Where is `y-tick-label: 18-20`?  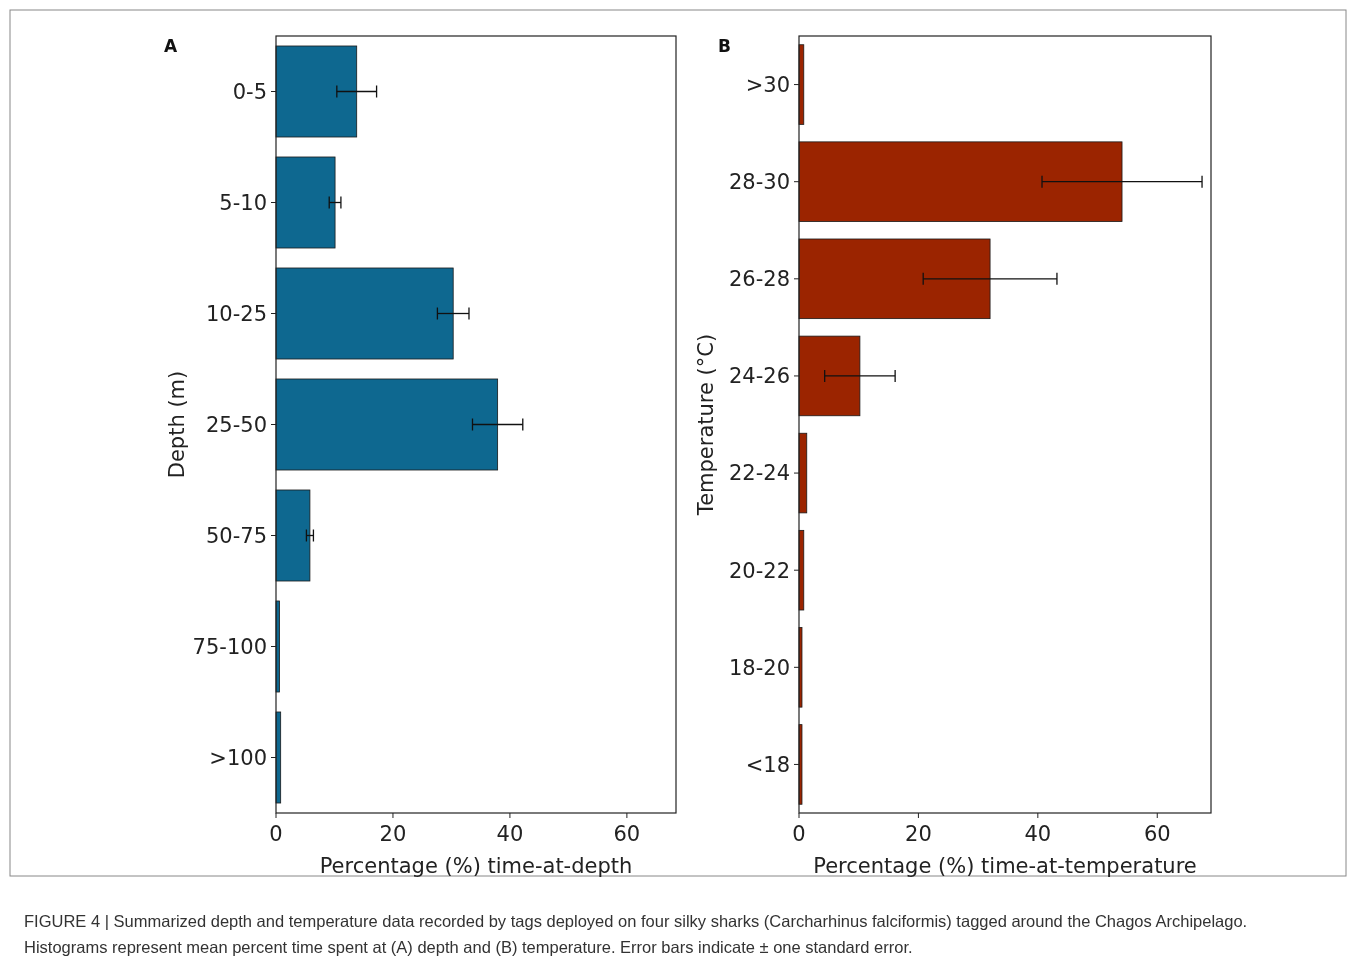 y-tick-label: 18-20 is located at coordinates (759, 667).